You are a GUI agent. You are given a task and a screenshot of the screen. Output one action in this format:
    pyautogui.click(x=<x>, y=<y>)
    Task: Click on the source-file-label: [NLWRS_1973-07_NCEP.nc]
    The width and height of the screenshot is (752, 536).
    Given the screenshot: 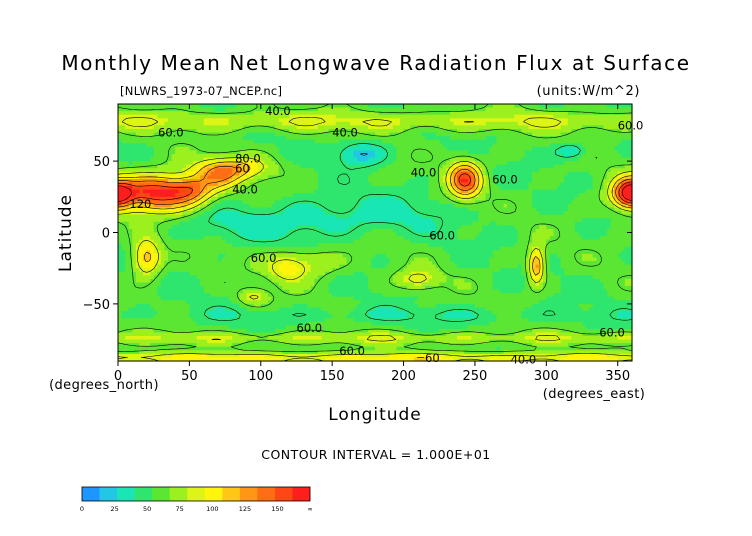 What is the action you would take?
    pyautogui.click(x=201, y=91)
    